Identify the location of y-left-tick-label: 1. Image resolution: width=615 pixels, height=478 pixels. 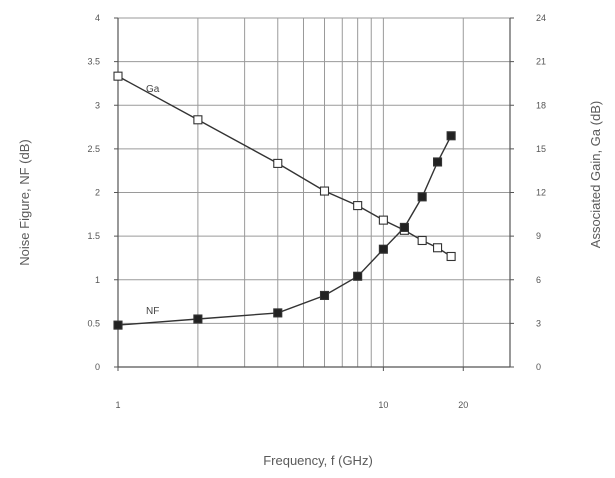
(97, 280).